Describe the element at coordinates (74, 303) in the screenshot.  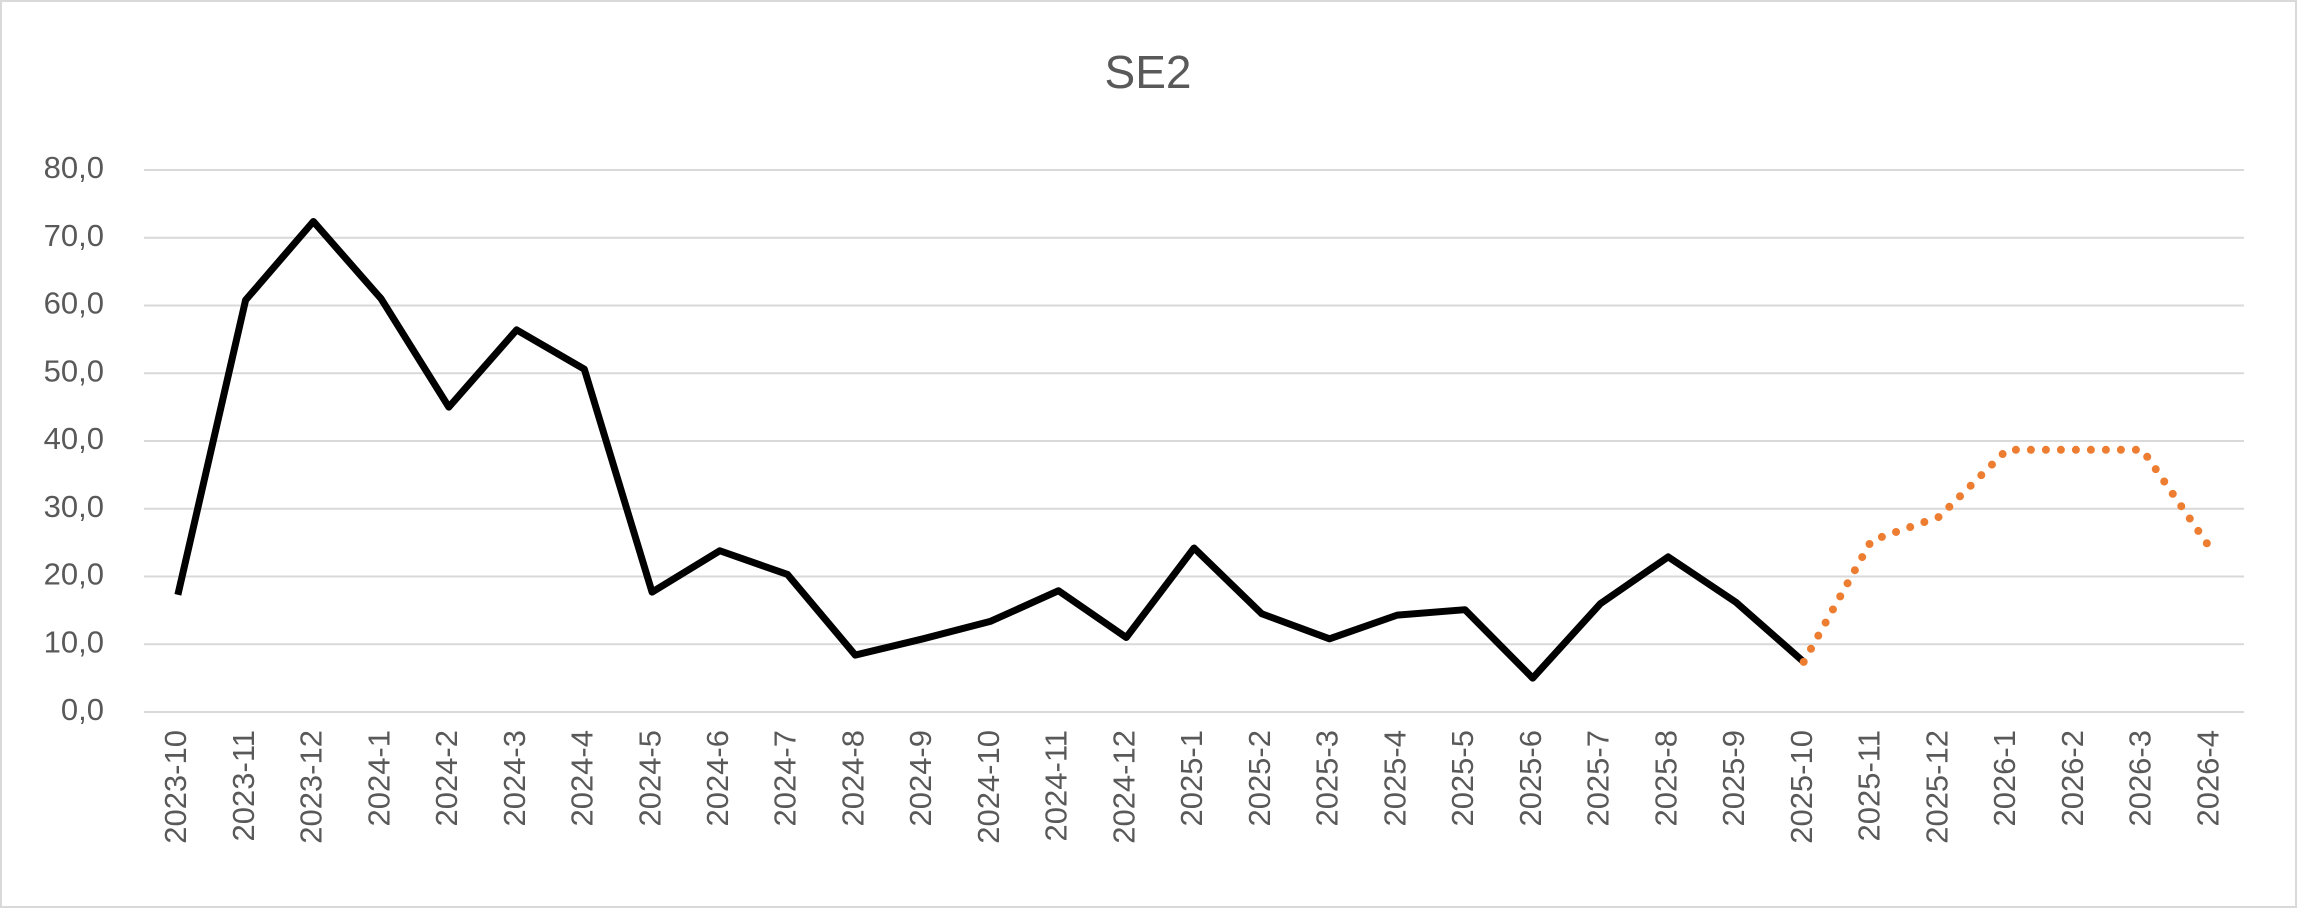
I see `y-tick-label: 60,0` at that location.